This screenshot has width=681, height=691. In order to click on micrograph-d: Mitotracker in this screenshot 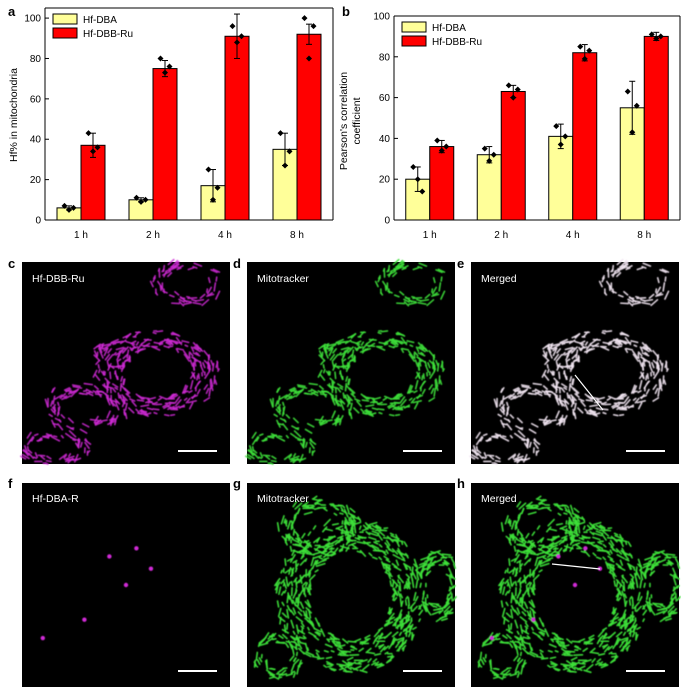, I will do `click(350, 361)`.